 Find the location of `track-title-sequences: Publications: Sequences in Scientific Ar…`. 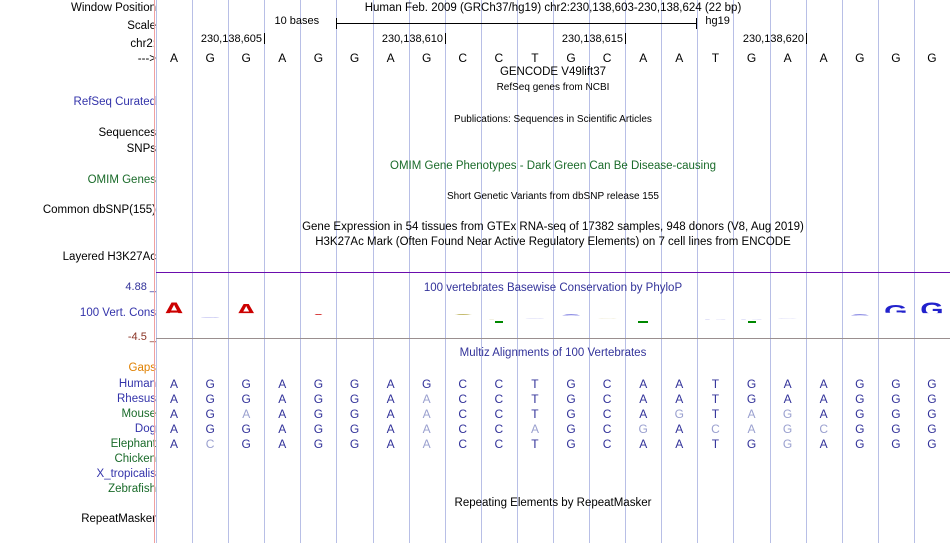

track-title-sequences: Publications: Sequences in Scientific Ar… is located at coordinates (553, 119).